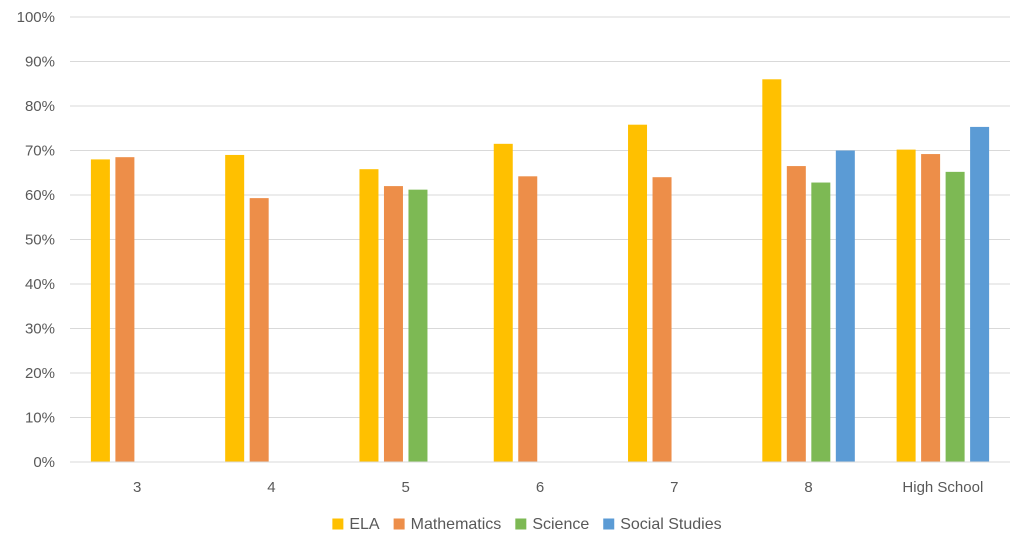 The image size is (1011, 533). Describe the element at coordinates (271, 487) in the screenshot. I see `x-tick-label: 4` at that location.